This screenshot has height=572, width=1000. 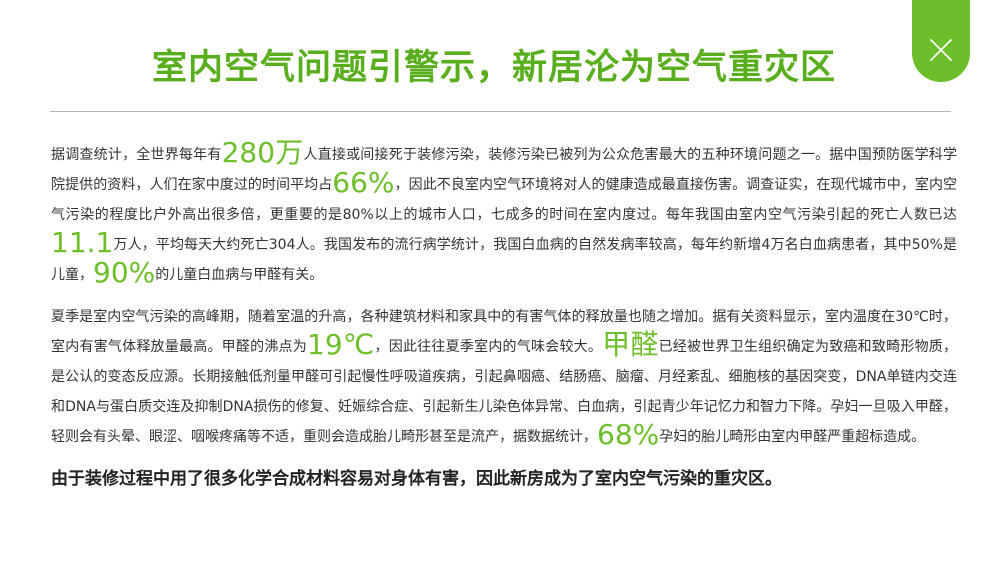 What do you see at coordinates (628, 434) in the screenshot?
I see `highlight-birth-defects-percent: 68%` at bounding box center [628, 434].